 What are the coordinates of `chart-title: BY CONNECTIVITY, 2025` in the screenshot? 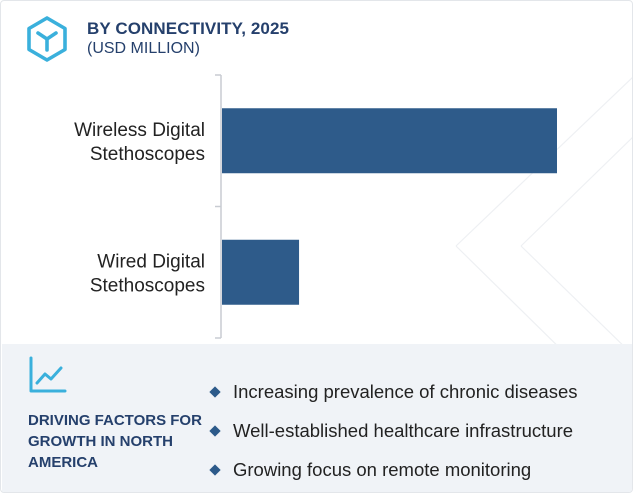 It's located at (188, 28).